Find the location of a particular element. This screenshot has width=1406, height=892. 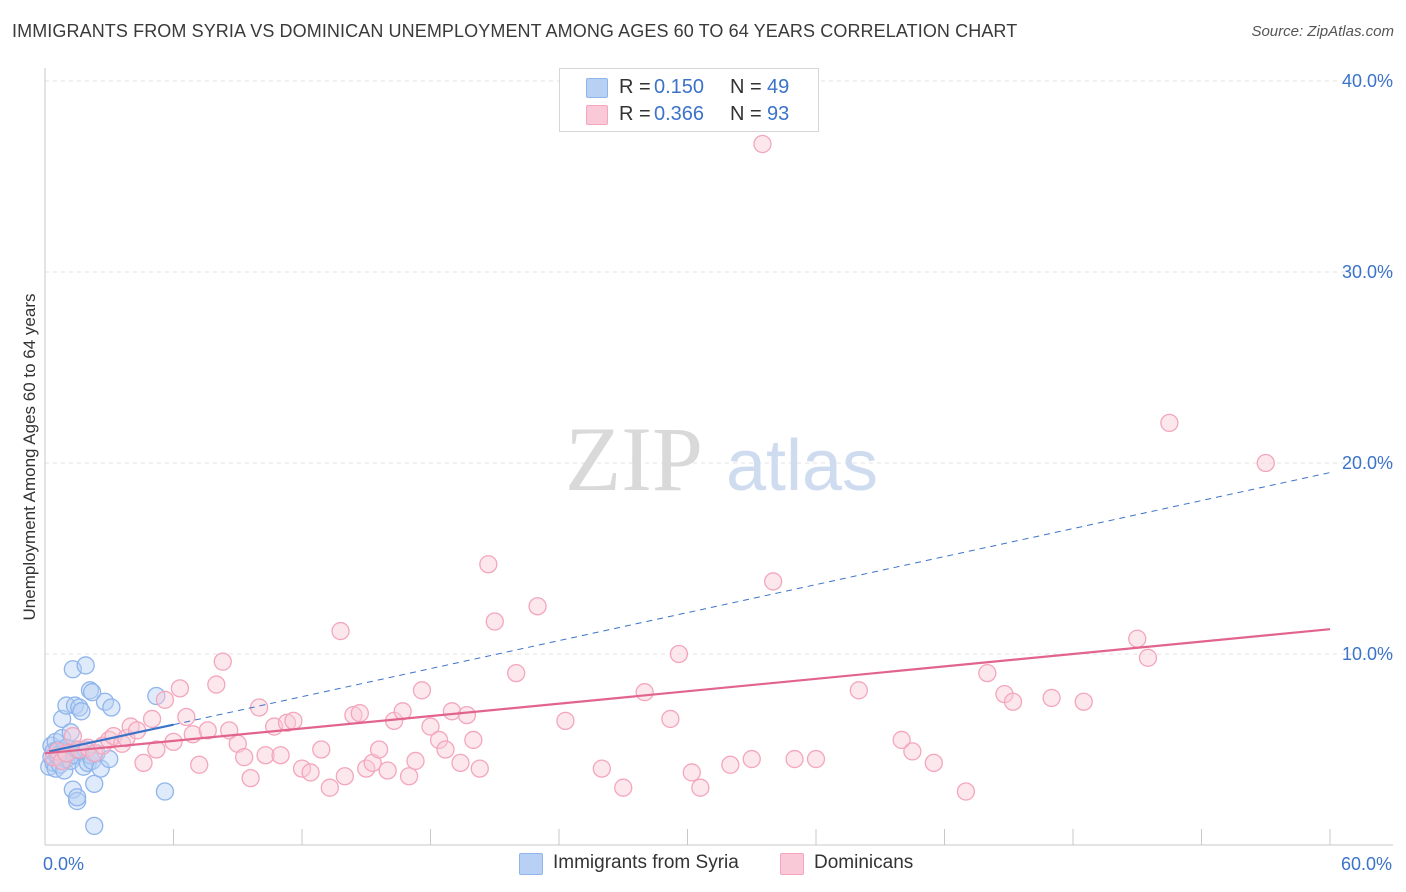

source-label: Source: ZipAtlas.com is located at coordinates (1322, 31).